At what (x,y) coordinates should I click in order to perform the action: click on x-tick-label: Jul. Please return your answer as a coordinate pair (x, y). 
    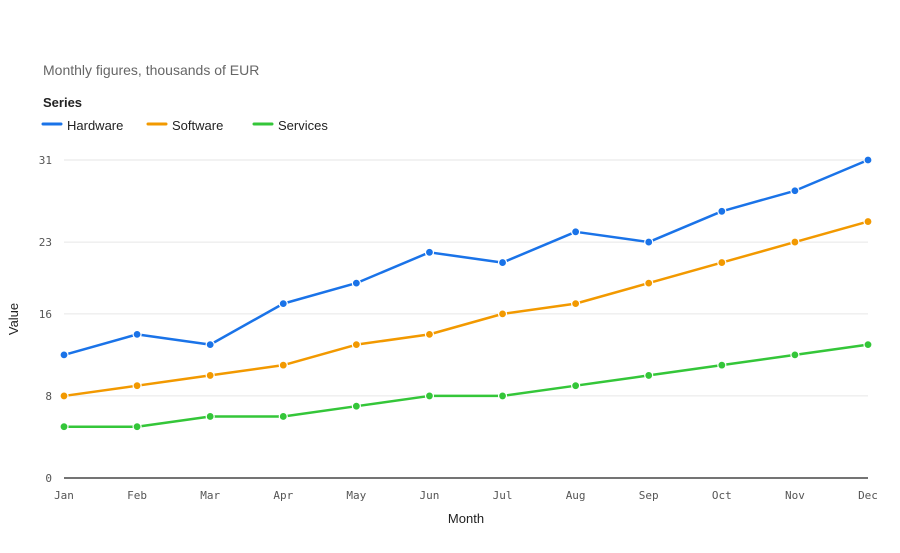
    Looking at the image, I should click on (503, 495).